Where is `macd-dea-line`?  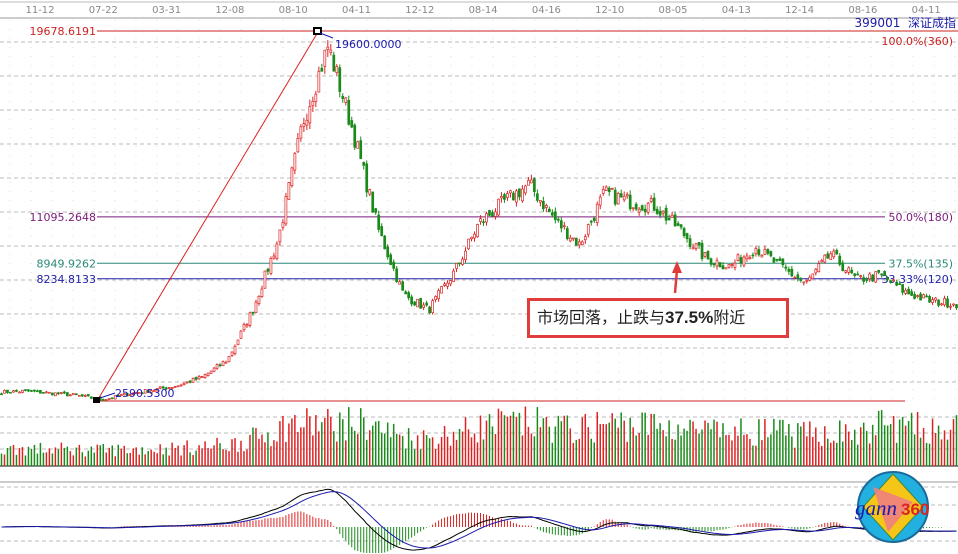
macd-dea-line is located at coordinates (479, 520).